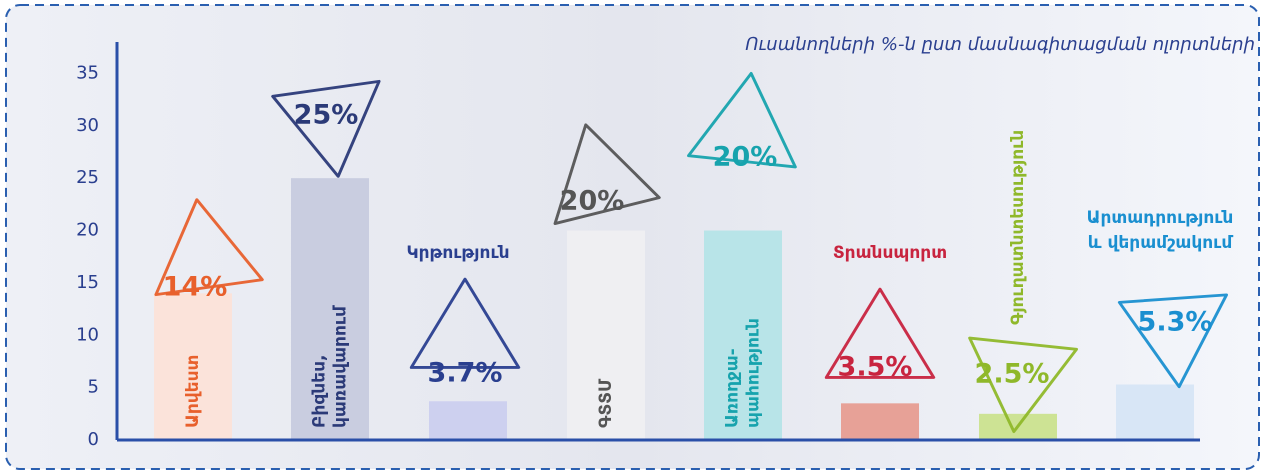 This screenshot has height=474, width=1265. What do you see at coordinates (87, 282) in the screenshot?
I see `y-tick-label: 15` at bounding box center [87, 282].